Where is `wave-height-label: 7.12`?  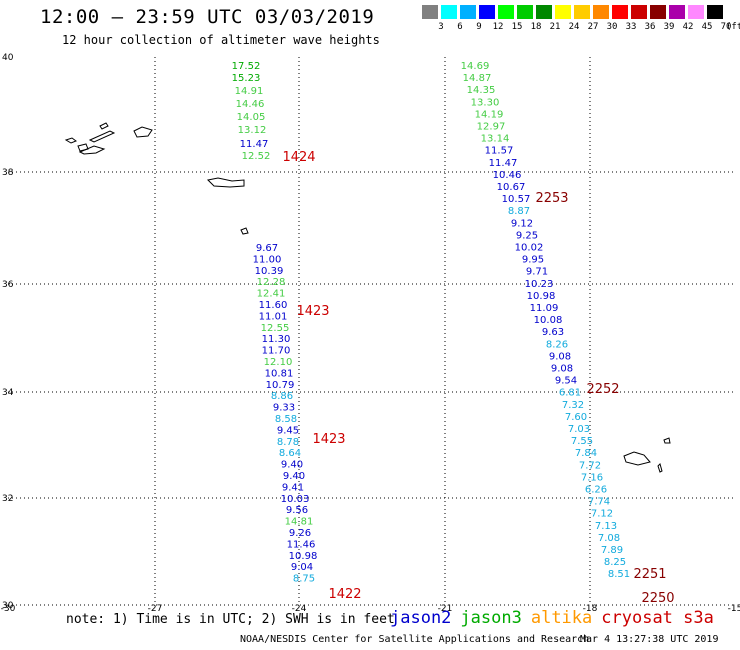 wave-height-label: 7.12 is located at coordinates (602, 514).